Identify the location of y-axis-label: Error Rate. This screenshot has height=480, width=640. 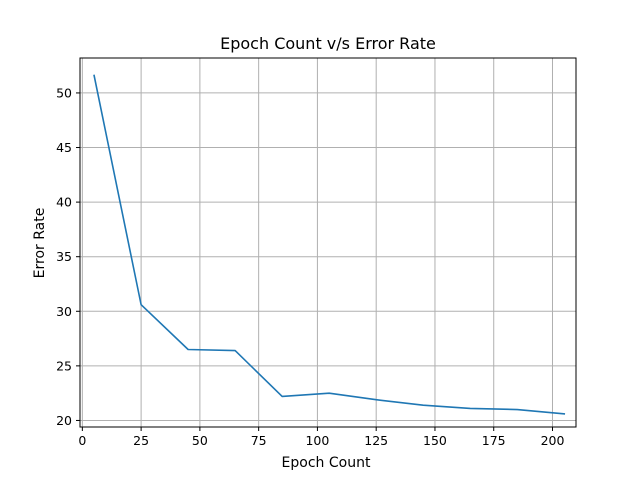
(40, 243).